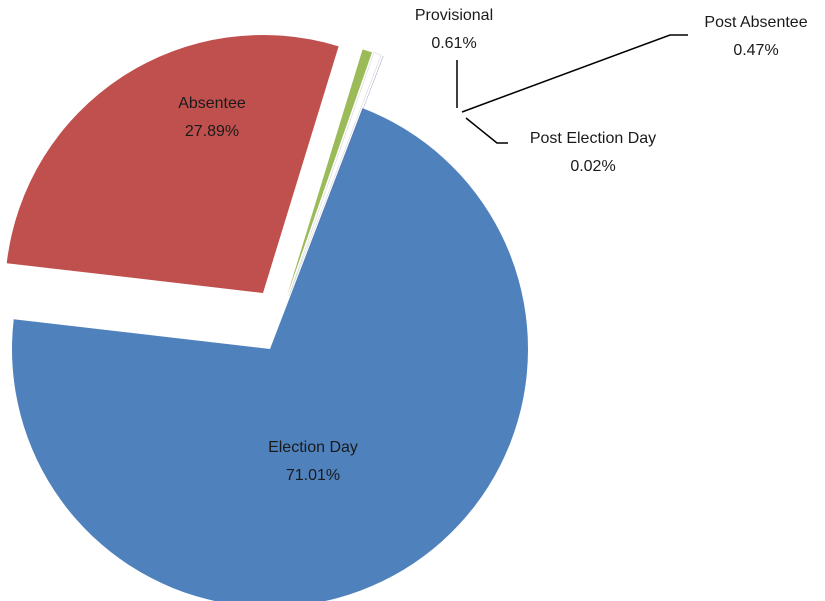 Image resolution: width=825 pixels, height=601 pixels. What do you see at coordinates (593, 152) in the screenshot?
I see `slice-label-post-election-day: Post Election Day 0.02%` at bounding box center [593, 152].